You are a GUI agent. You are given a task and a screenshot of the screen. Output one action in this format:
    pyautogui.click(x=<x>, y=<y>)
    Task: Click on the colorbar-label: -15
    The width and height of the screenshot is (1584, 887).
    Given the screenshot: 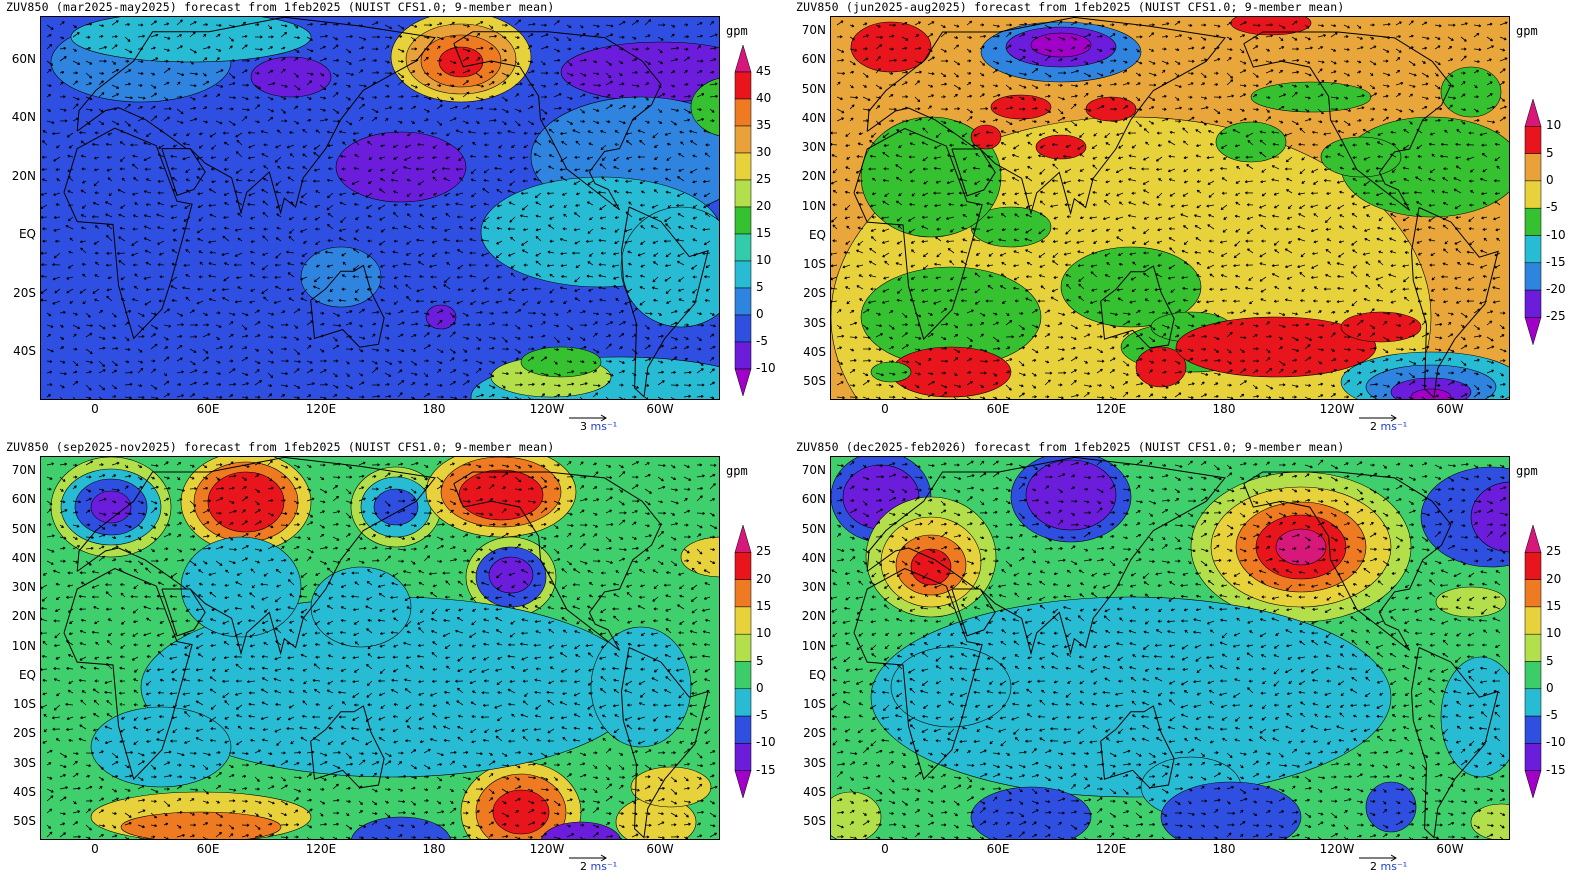 What is the action you would take?
    pyautogui.click(x=766, y=769)
    